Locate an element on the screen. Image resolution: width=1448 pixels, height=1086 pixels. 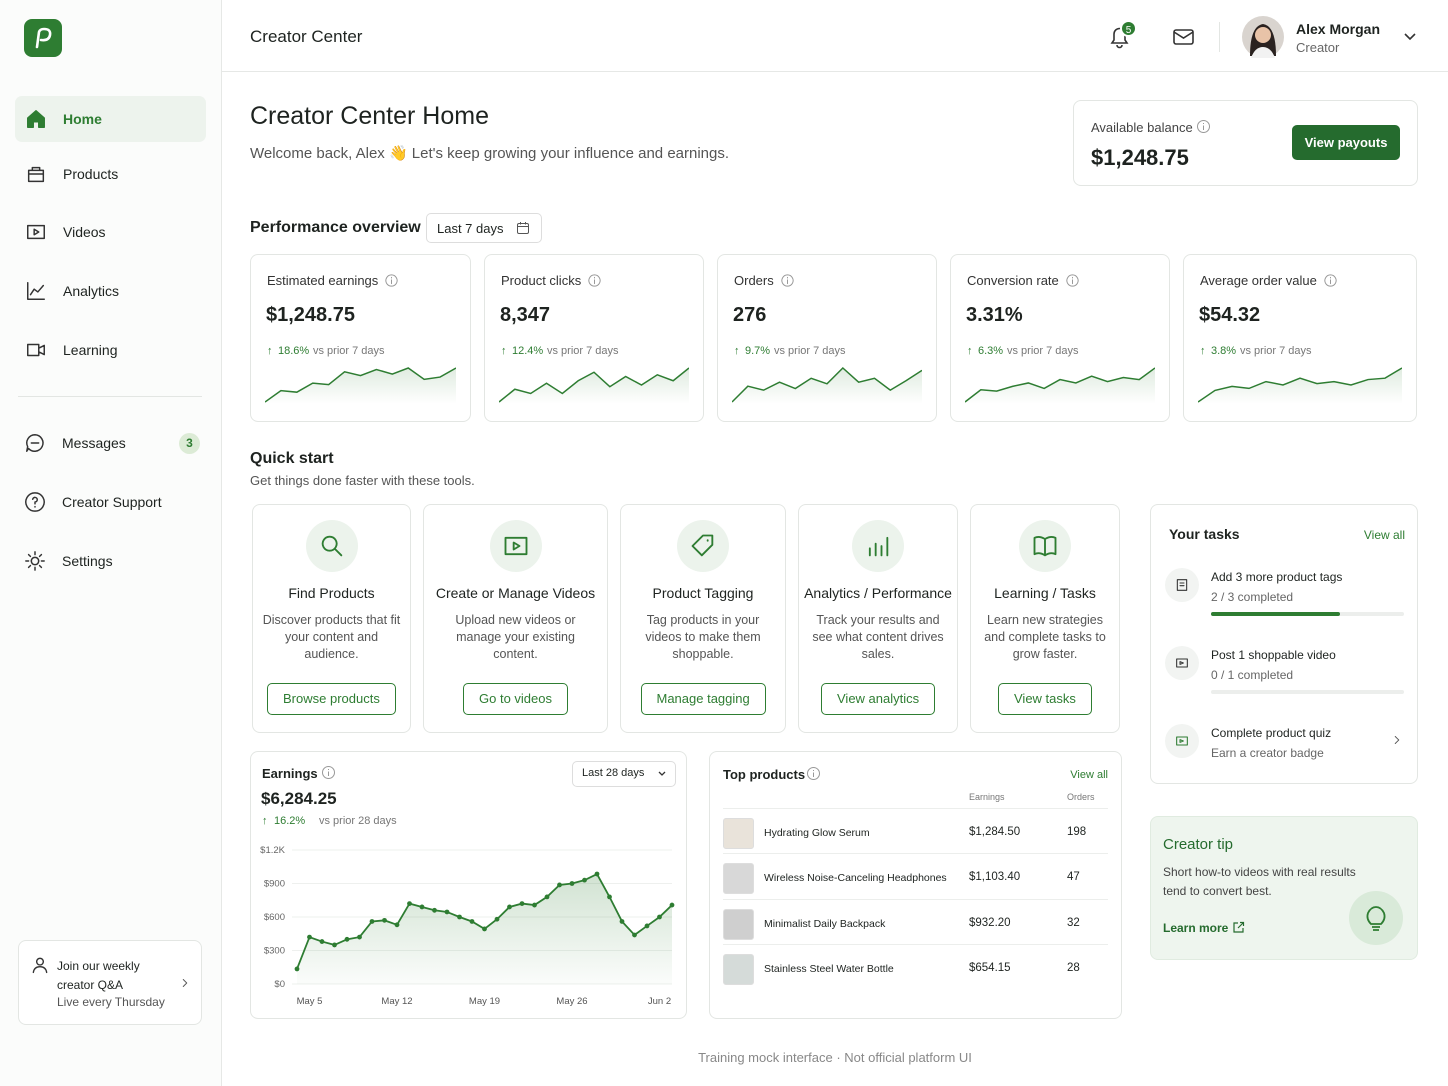
tool-title: Analytics / Performance is located at coordinates (878, 593).